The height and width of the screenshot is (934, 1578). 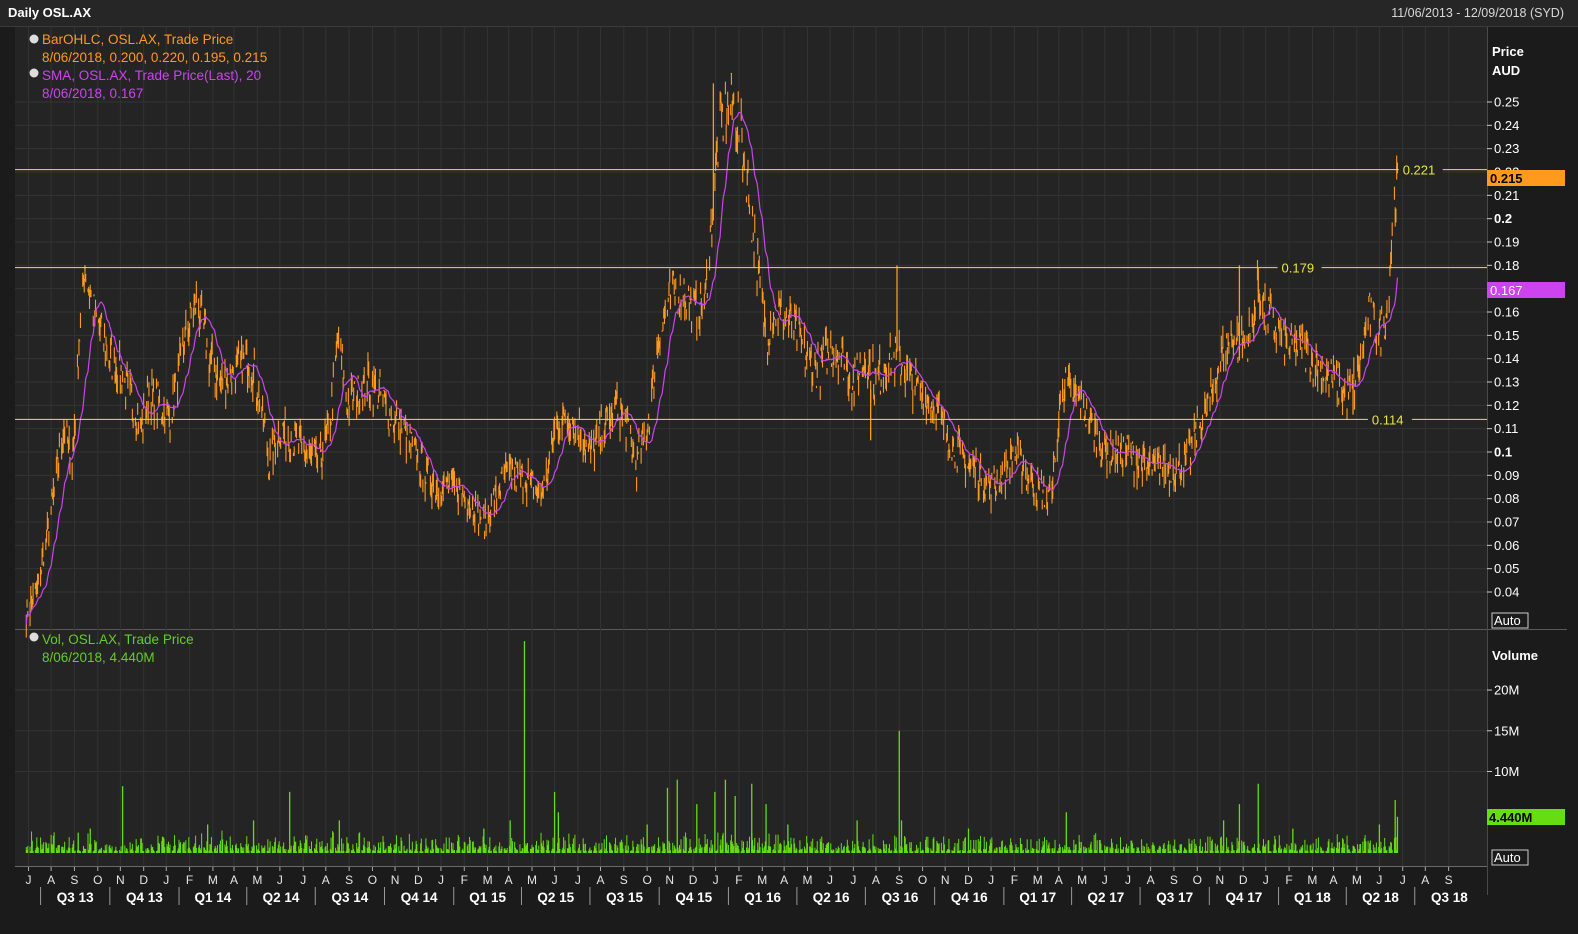 What do you see at coordinates (1506, 498) in the screenshot?
I see `price-tick-label: 0.08` at bounding box center [1506, 498].